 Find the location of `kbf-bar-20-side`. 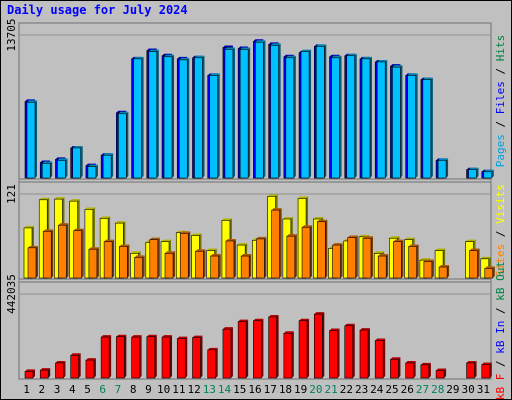

kbf-bar-20-side is located at coordinates (323, 345).